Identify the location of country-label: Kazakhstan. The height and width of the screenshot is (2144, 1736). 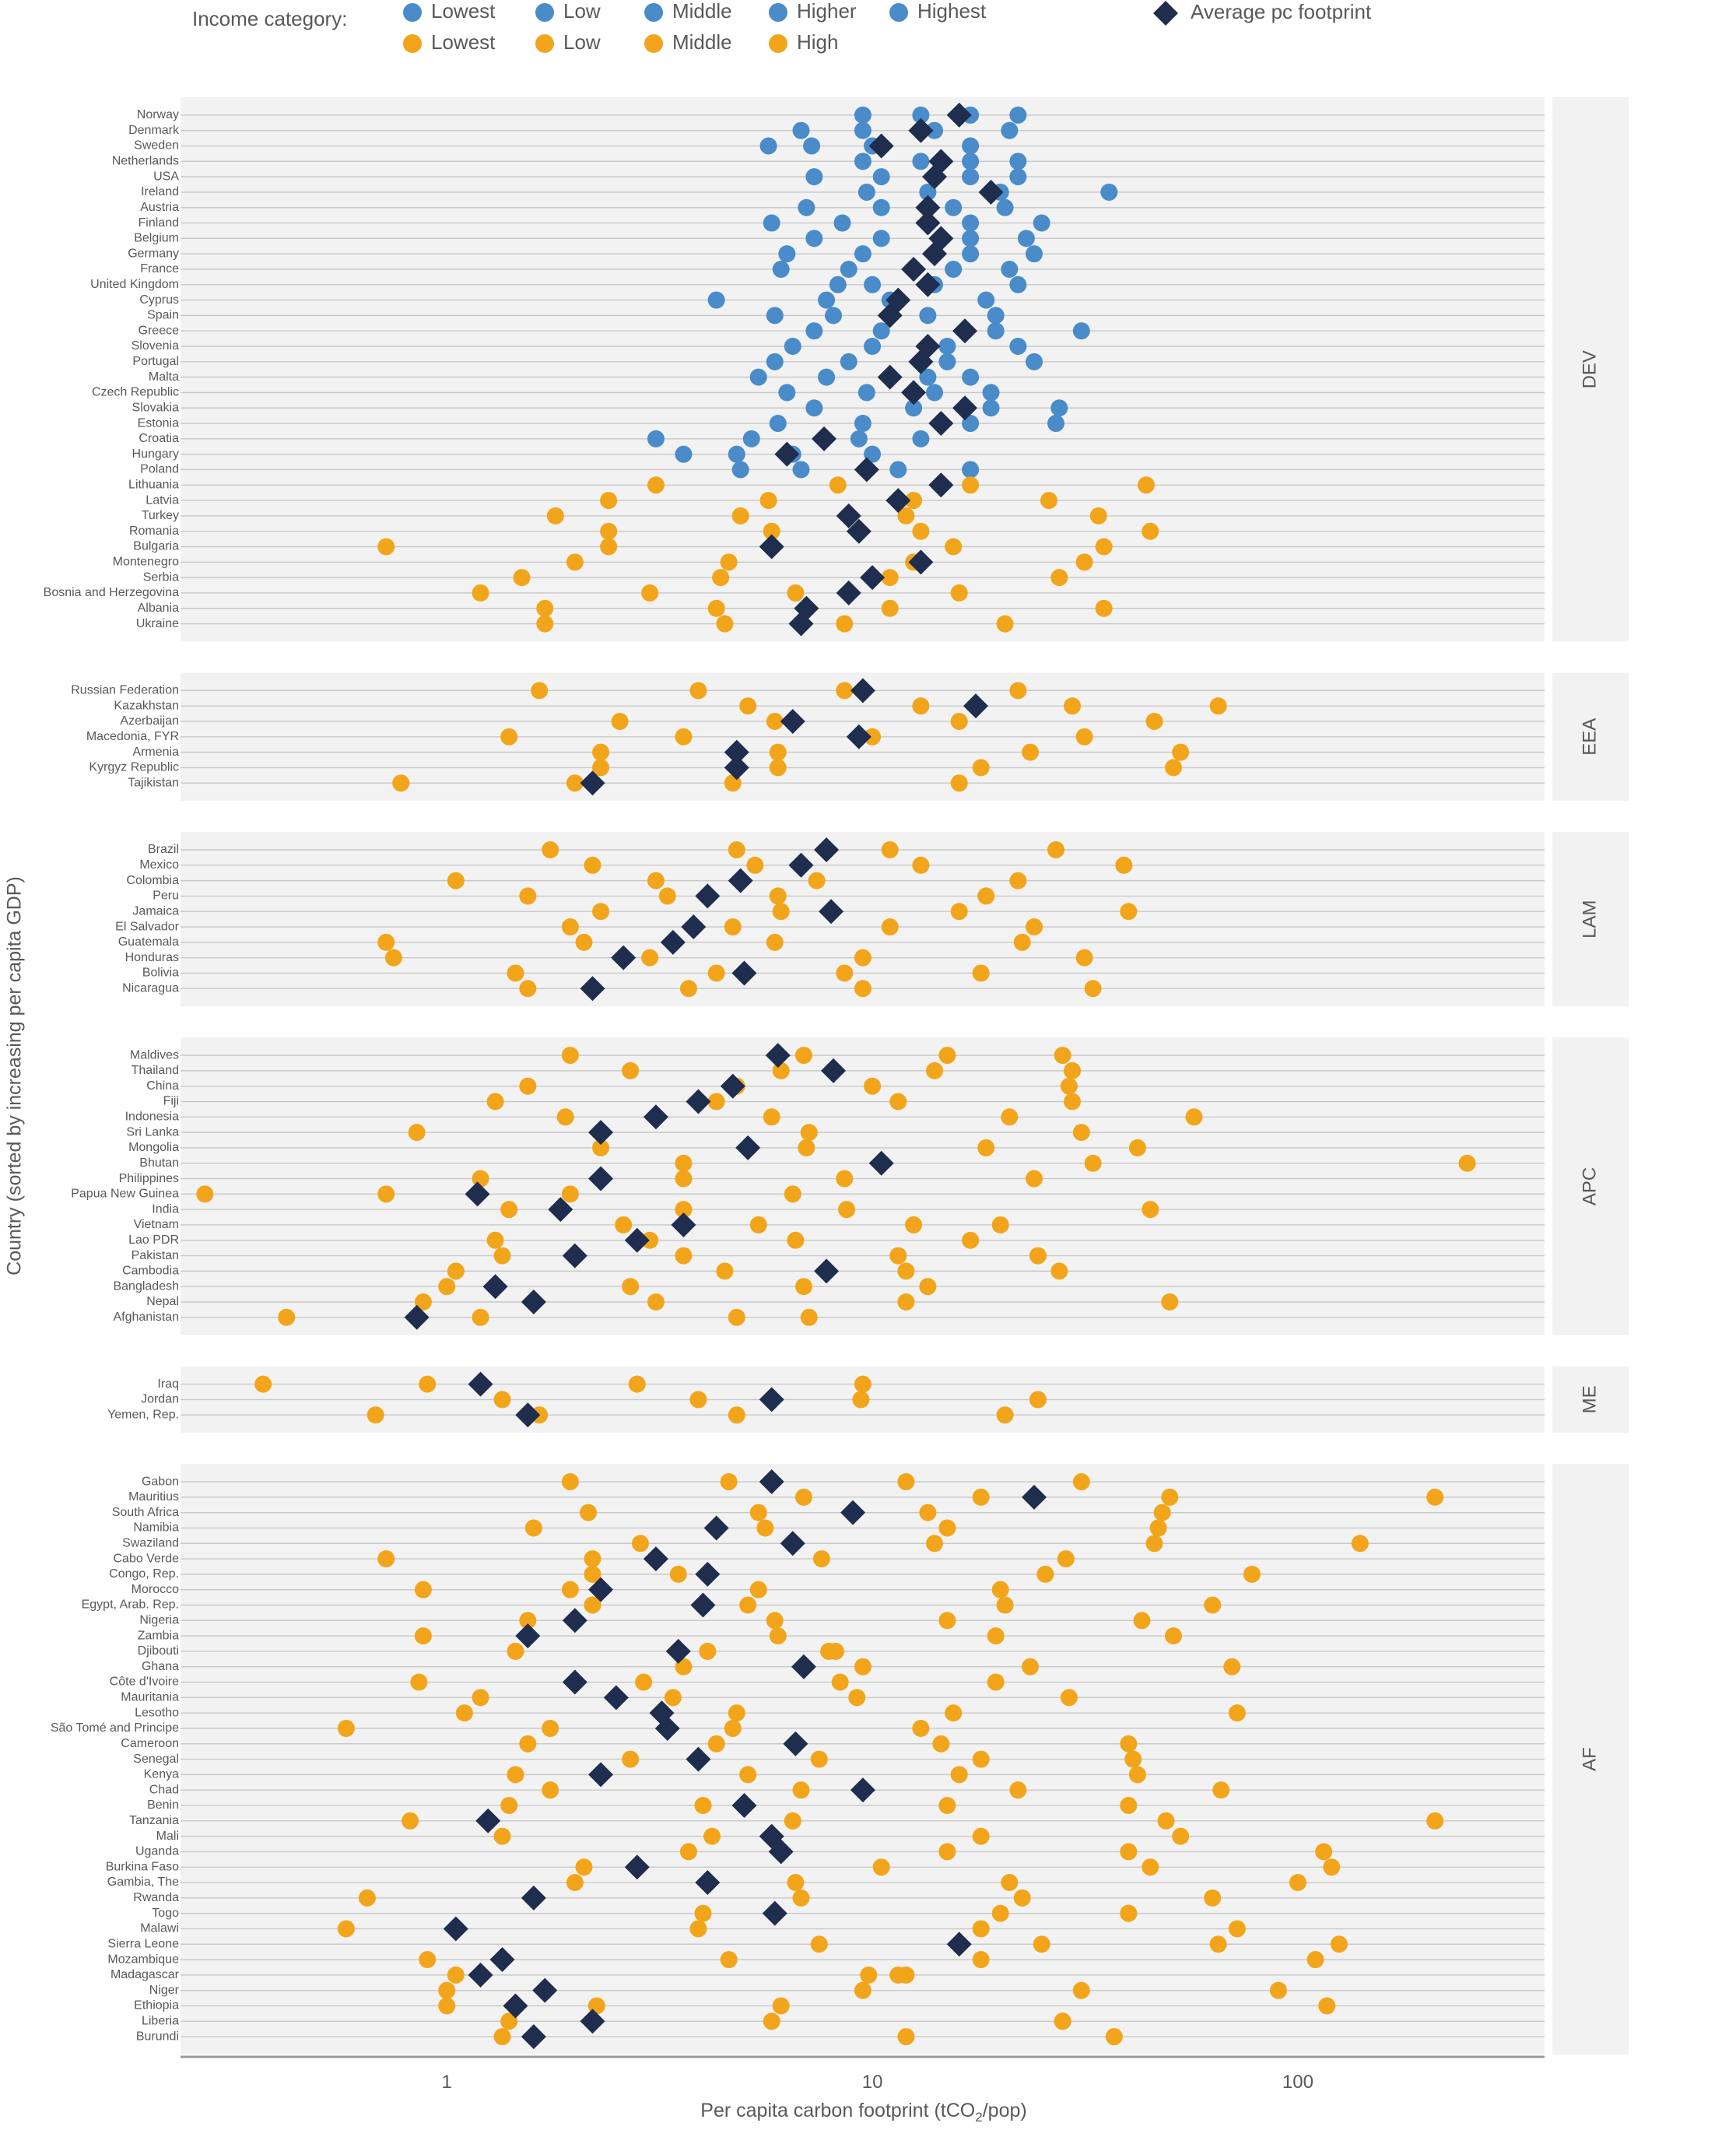
(146, 706).